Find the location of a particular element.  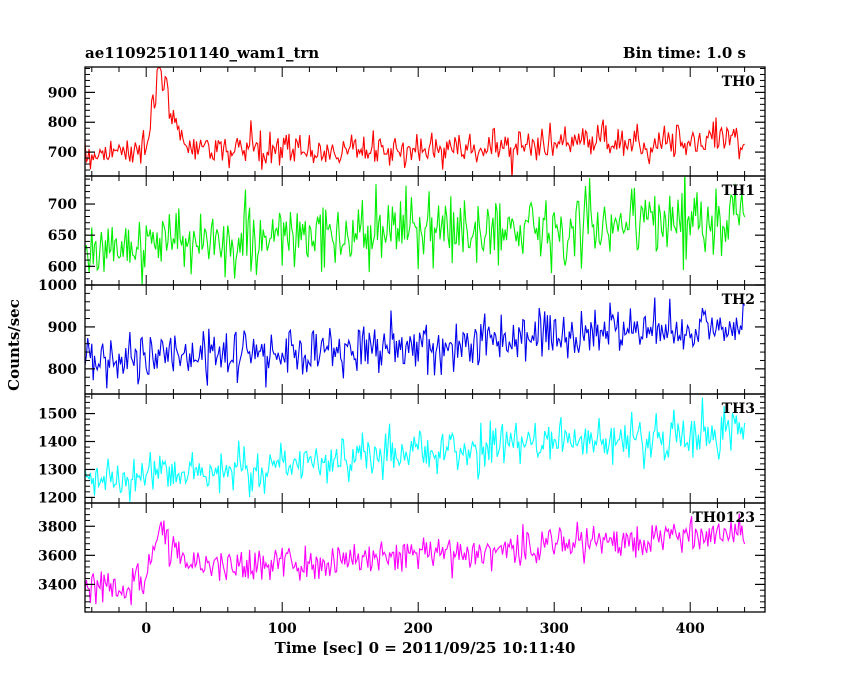

y-tick-label: 3600 is located at coordinates (57, 556).